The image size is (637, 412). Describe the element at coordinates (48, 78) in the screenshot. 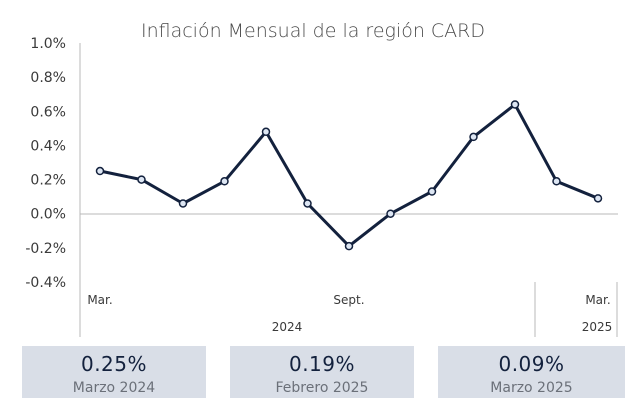

I see `y-tick-label: 0.8%` at that location.